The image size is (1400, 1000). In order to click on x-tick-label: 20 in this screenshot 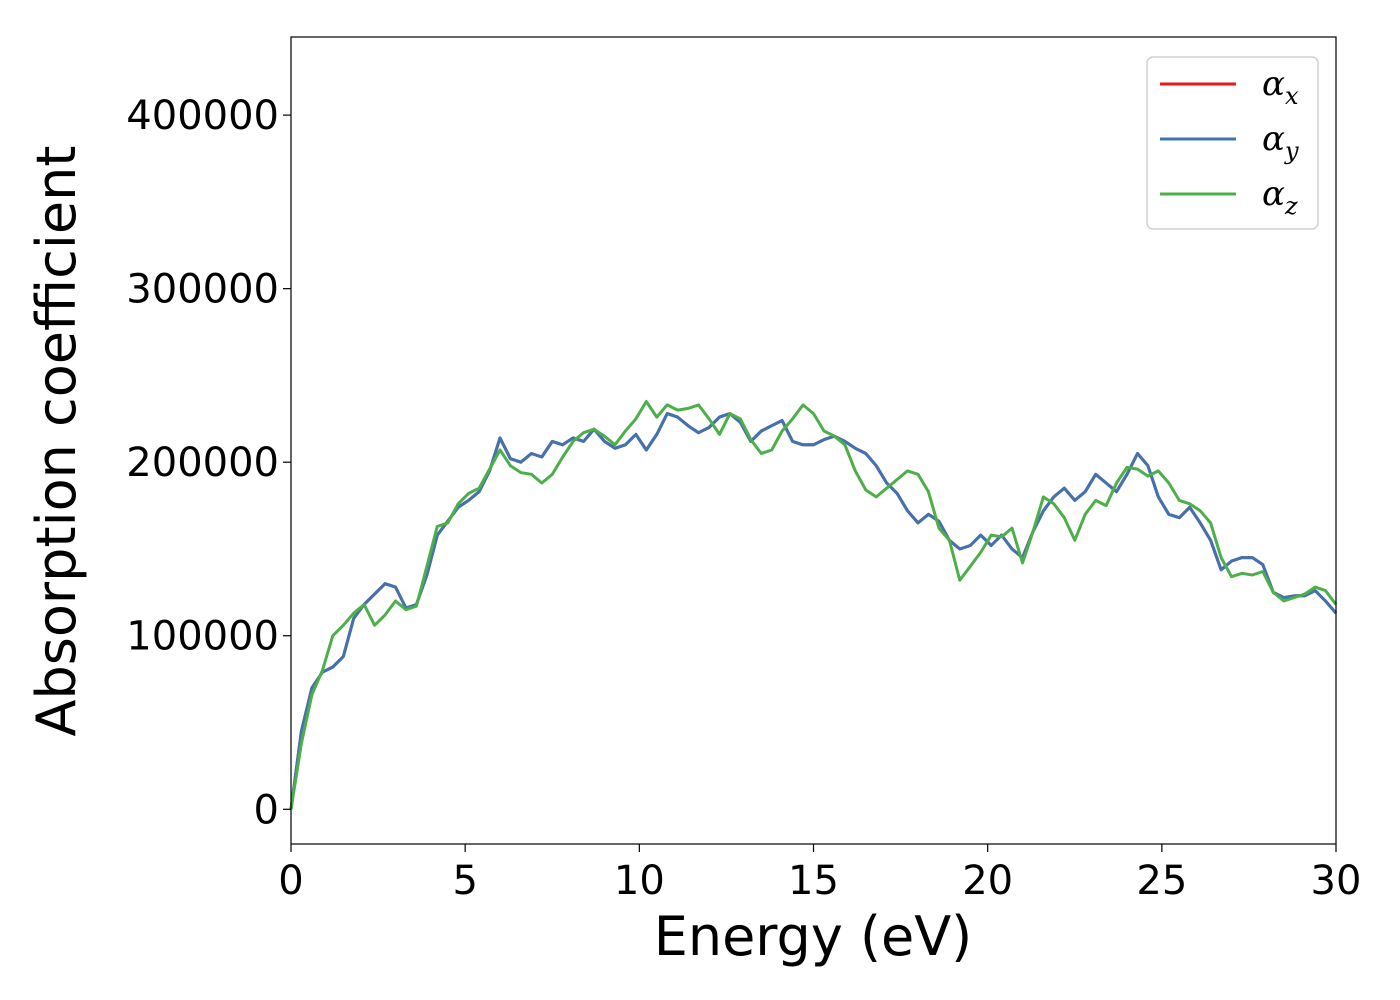, I will do `click(987, 881)`.